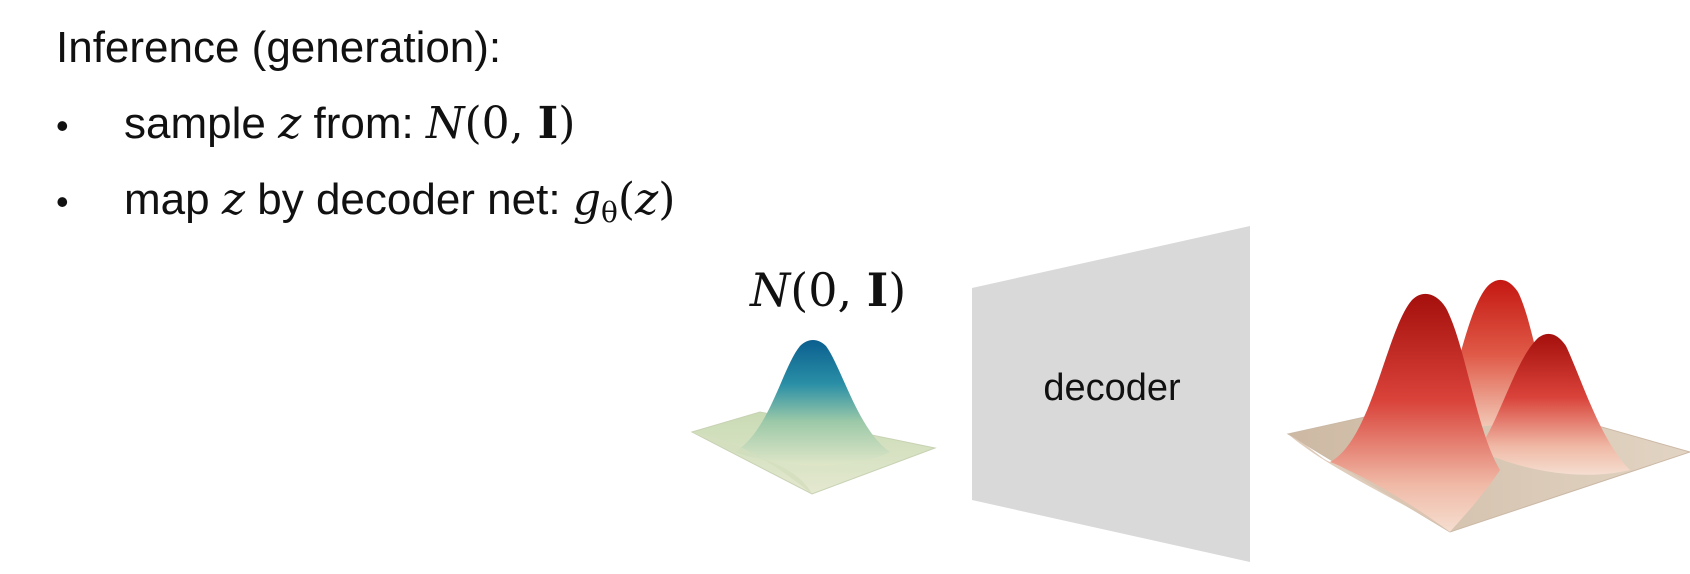  I want to click on bullet-text-after: from:, so click(363, 123).